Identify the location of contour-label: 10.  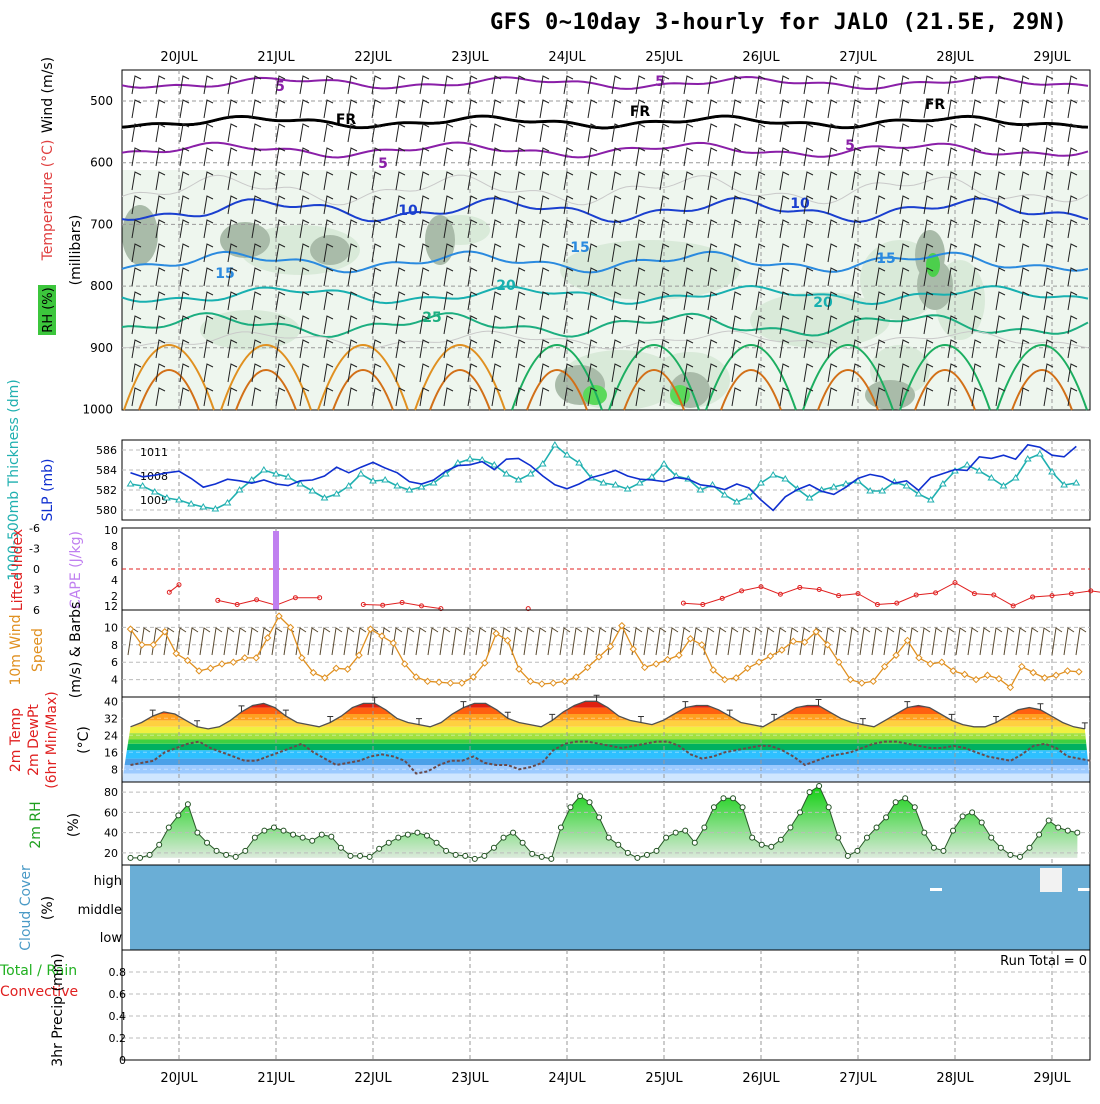
(408, 211).